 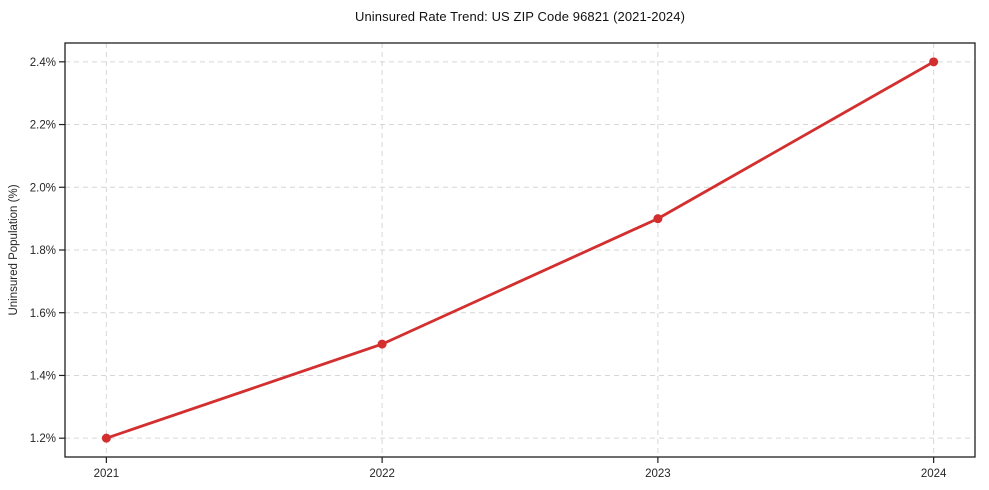 I want to click on x-tick-label: 2022, so click(x=382, y=474).